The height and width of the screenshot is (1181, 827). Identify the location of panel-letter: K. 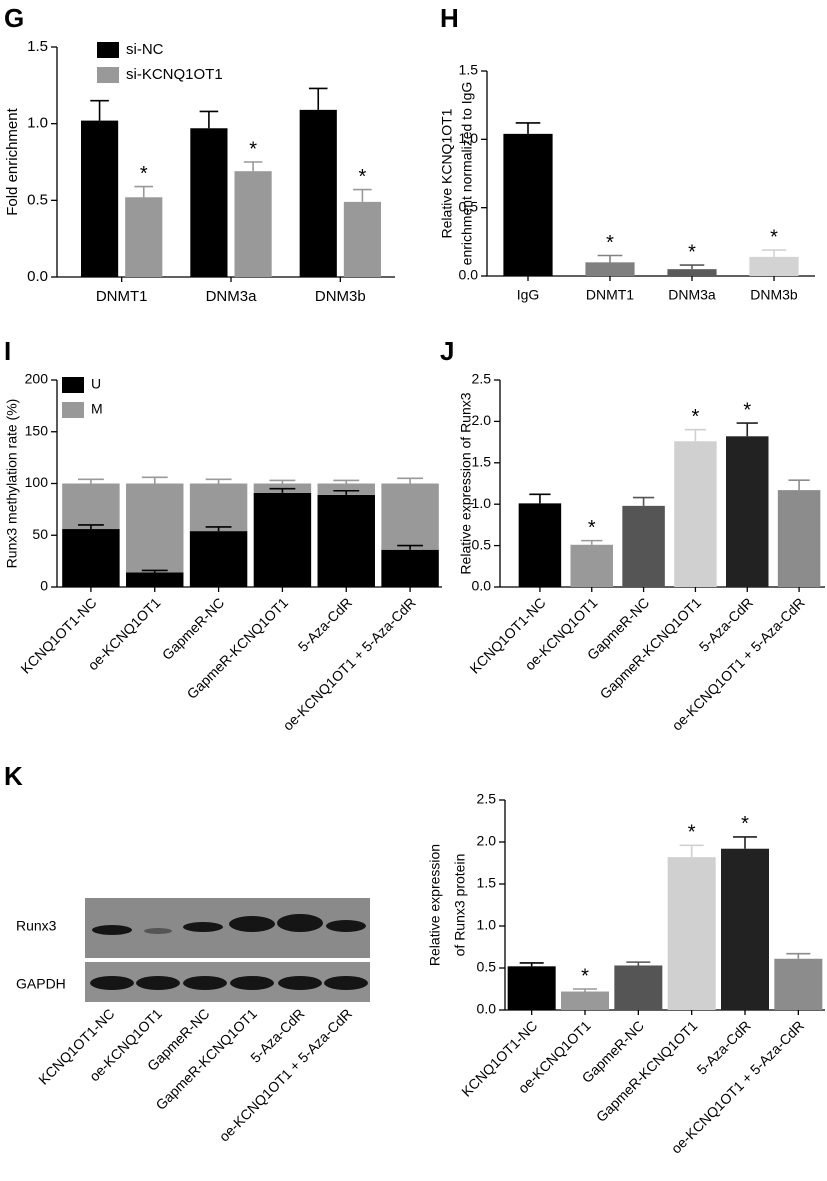
(13, 776).